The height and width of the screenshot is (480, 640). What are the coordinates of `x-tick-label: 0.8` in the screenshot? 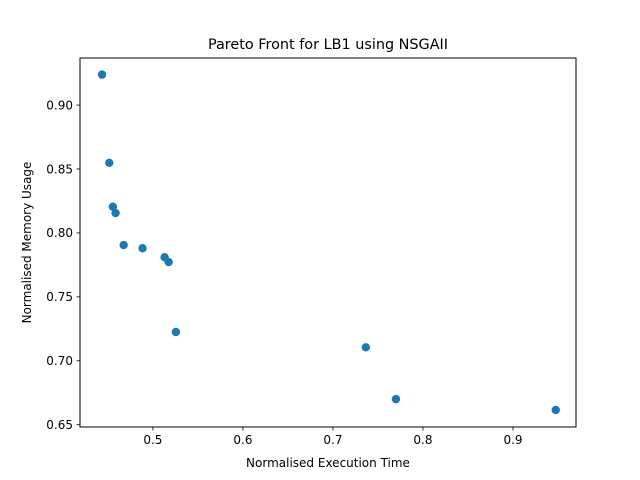 It's located at (422, 440).